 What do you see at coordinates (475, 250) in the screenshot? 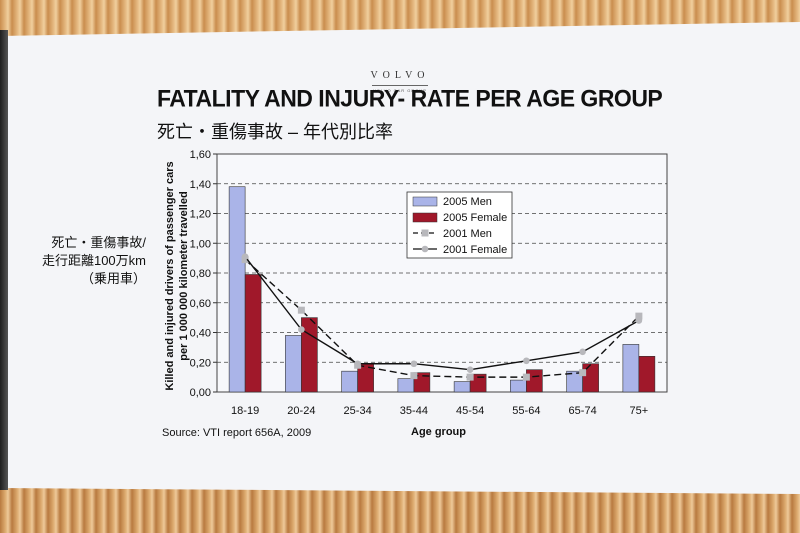
I see `legend-label: 2001 Female` at bounding box center [475, 250].